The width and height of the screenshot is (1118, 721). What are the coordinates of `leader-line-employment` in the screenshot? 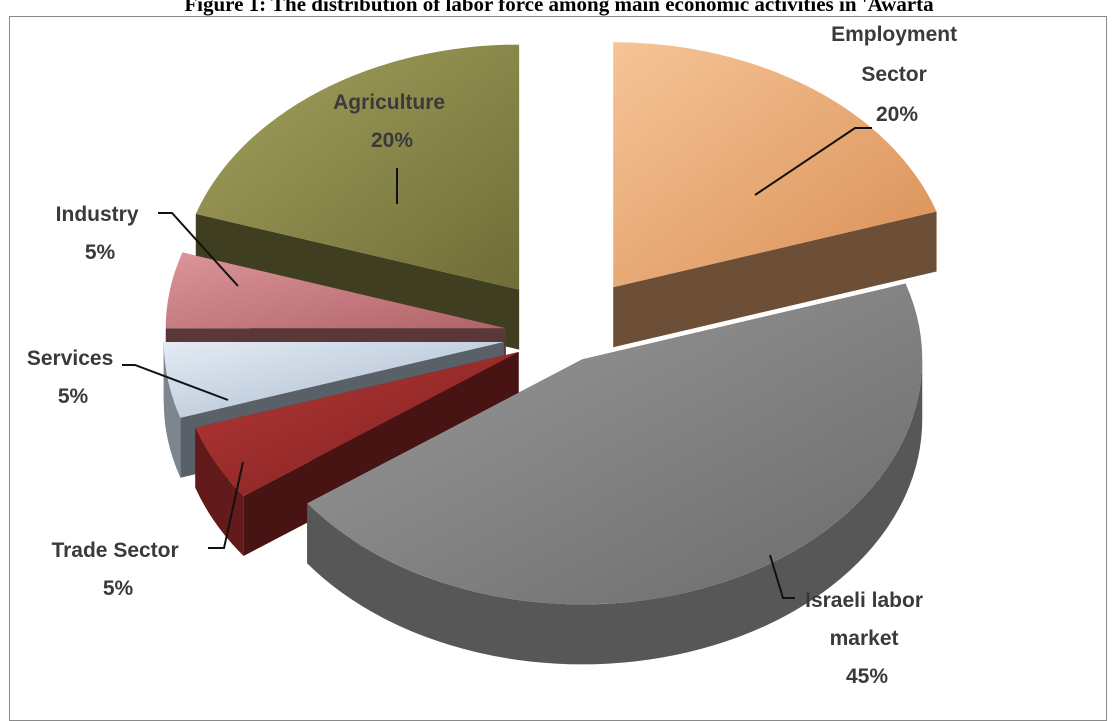 It's located at (813, 161).